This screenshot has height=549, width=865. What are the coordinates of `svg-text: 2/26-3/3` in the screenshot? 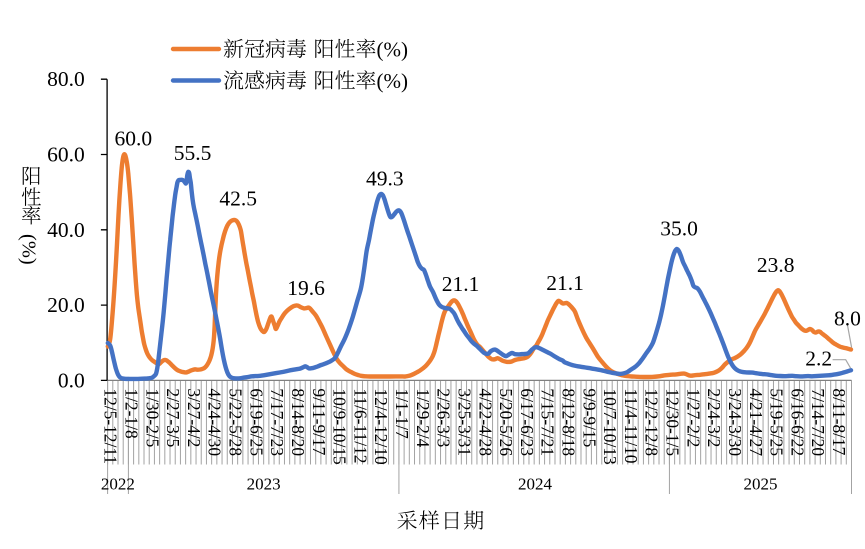 It's located at (444, 417).